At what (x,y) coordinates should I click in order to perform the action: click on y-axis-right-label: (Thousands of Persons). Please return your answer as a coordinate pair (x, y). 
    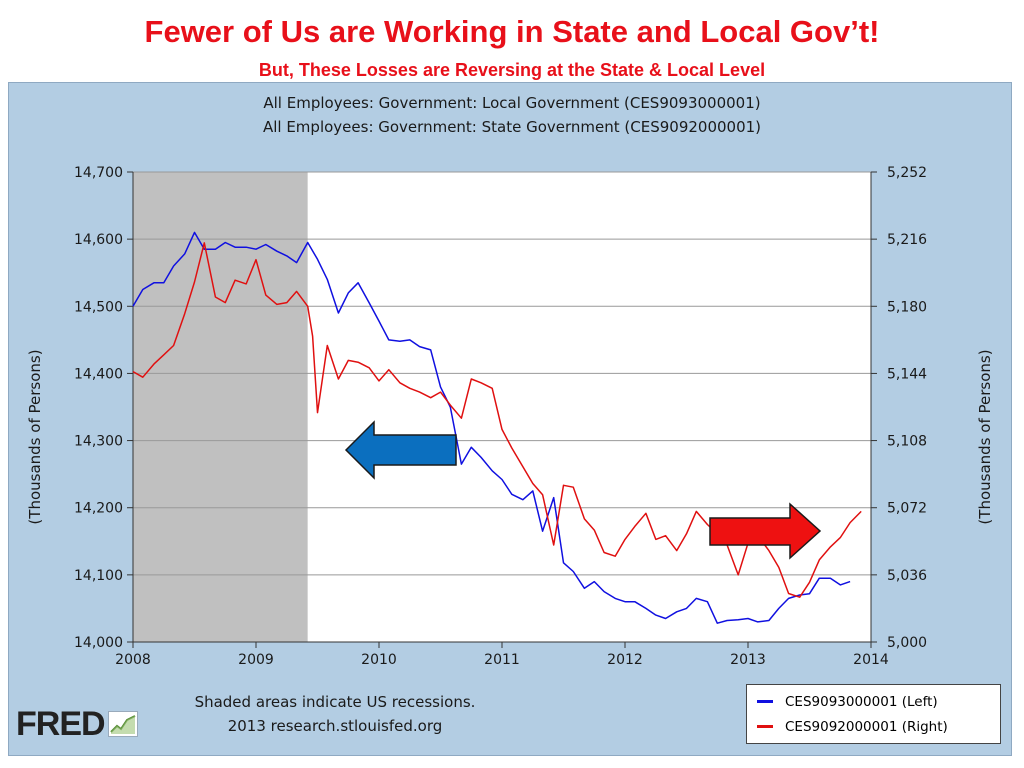
    Looking at the image, I should click on (985, 436).